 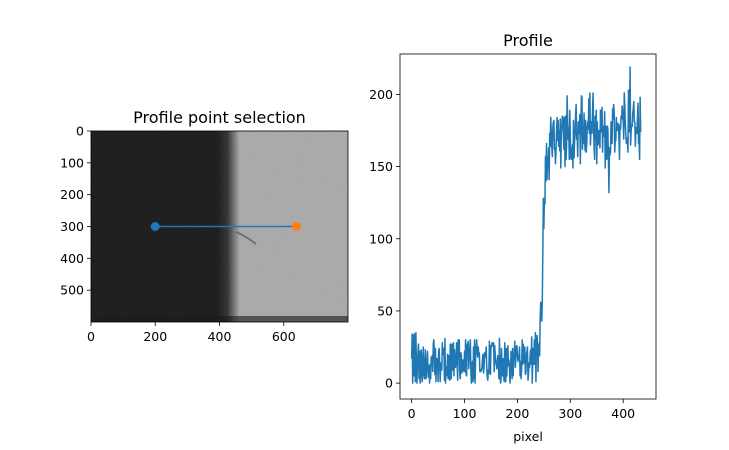 I want to click on image-x-tick-label: 400, so click(x=220, y=336).